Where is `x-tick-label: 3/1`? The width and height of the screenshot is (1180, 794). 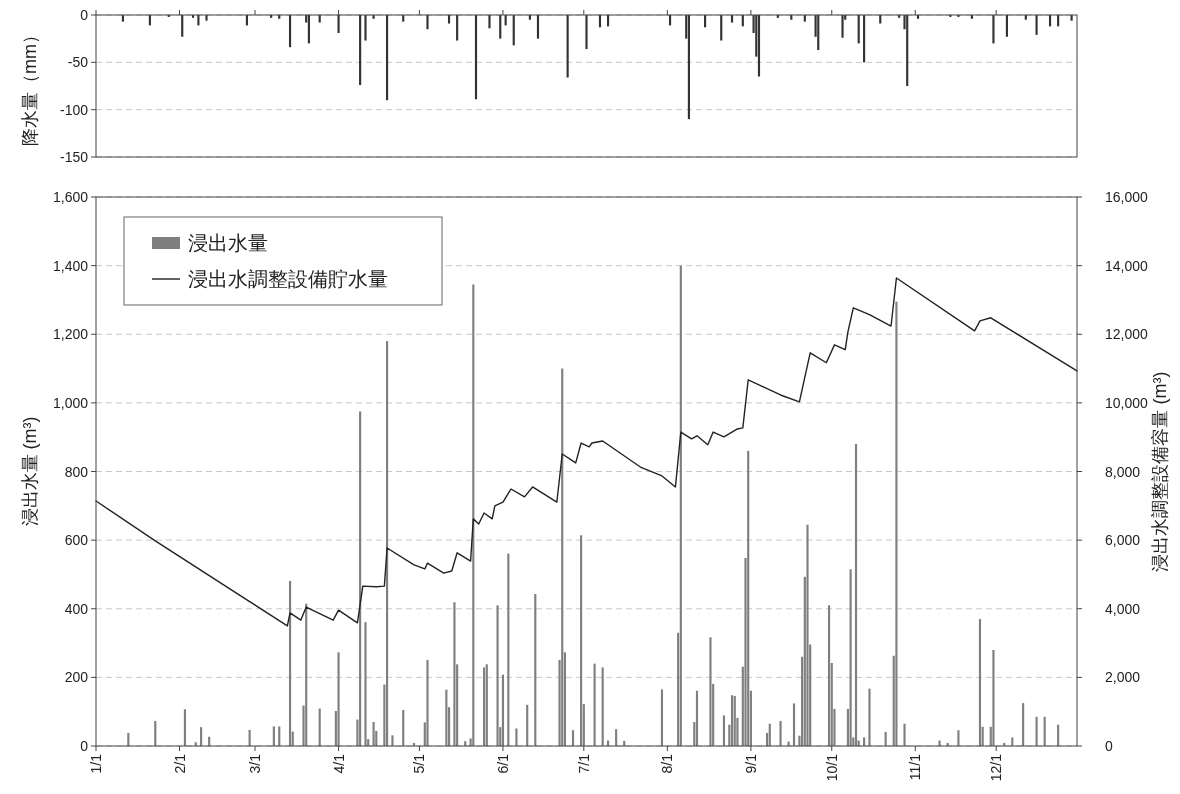 x-tick-label: 3/1 is located at coordinates (255, 763).